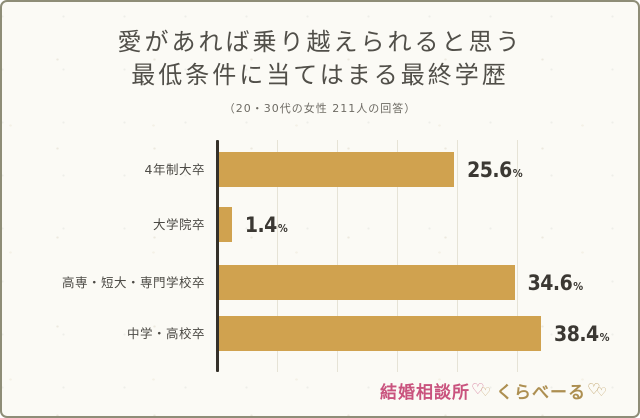  Describe the element at coordinates (425, 393) in the screenshot. I see `brand-name-pink: 結婚相談所` at that location.